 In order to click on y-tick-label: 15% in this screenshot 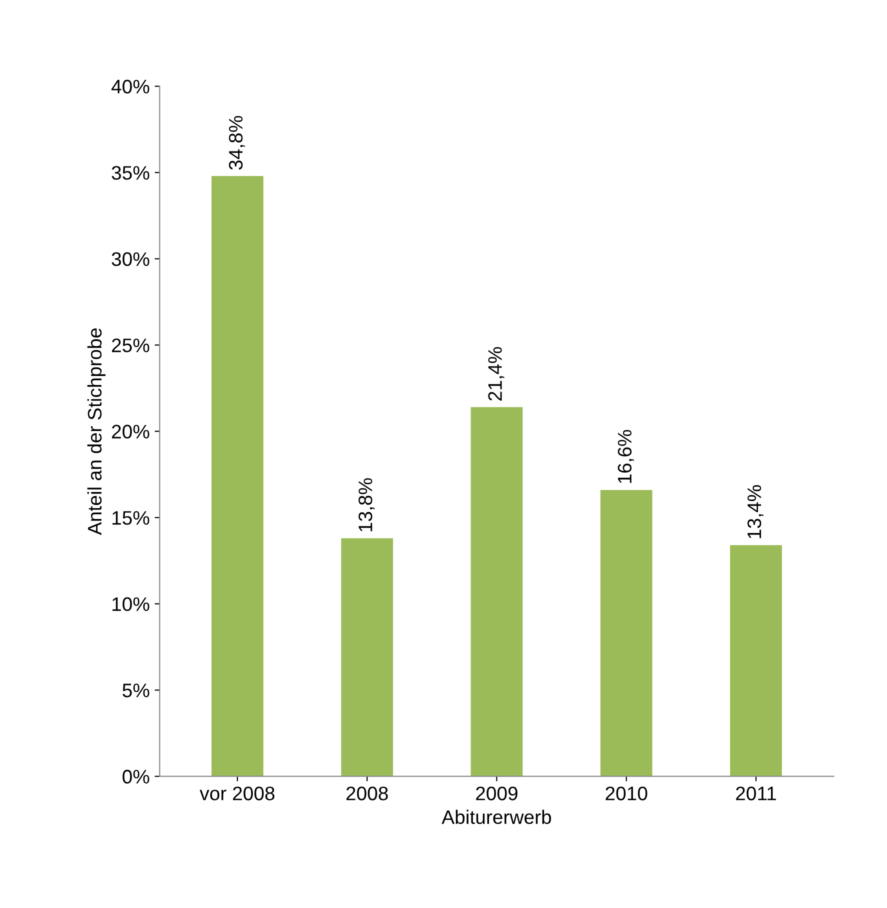, I will do `click(131, 518)`.